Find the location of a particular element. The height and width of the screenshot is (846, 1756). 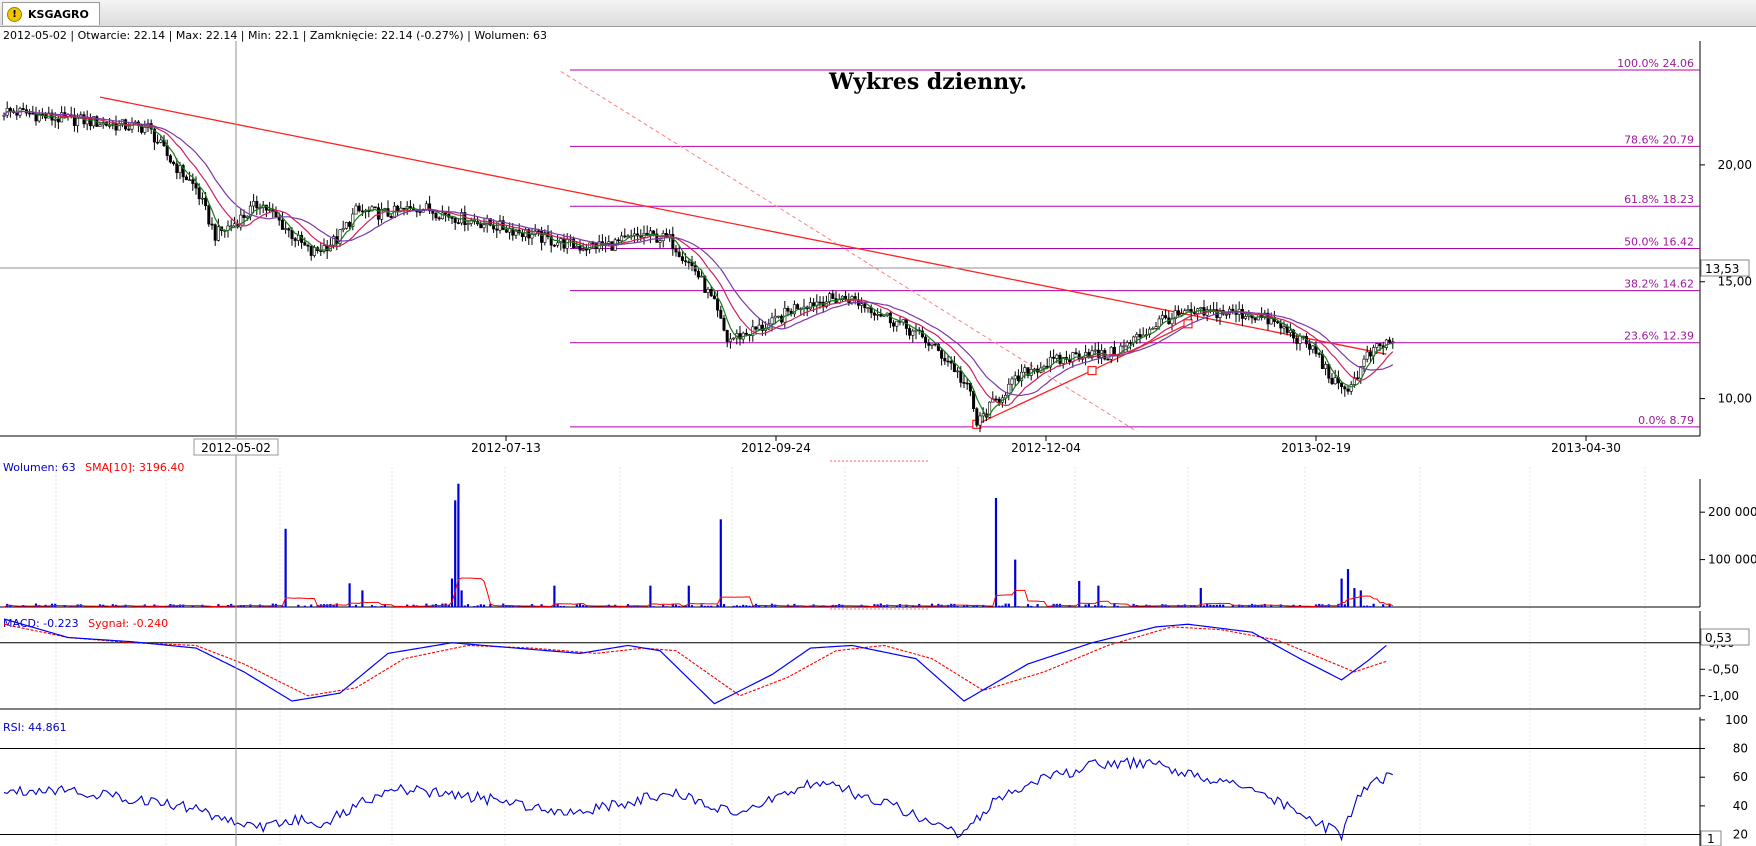

tab-bar: ! KSGAGRO is located at coordinates (878, 13).